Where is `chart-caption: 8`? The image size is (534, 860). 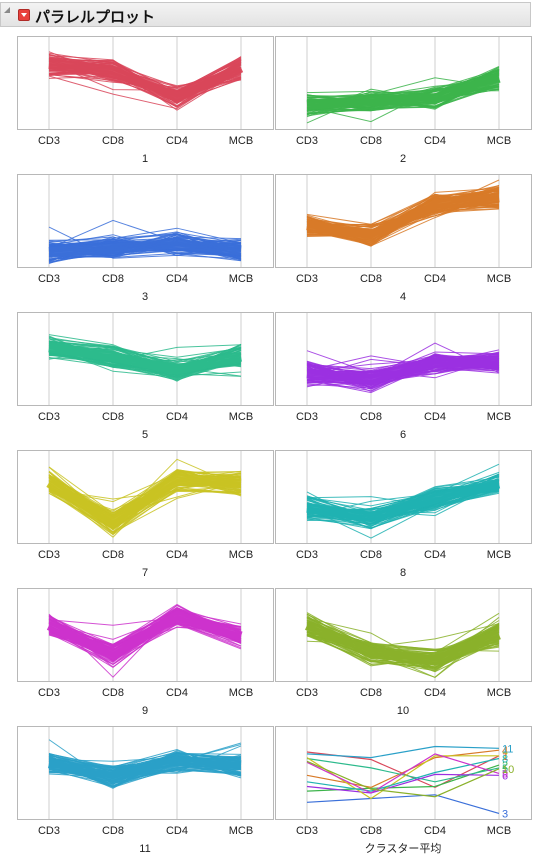 chart-caption: 8 is located at coordinates (403, 573).